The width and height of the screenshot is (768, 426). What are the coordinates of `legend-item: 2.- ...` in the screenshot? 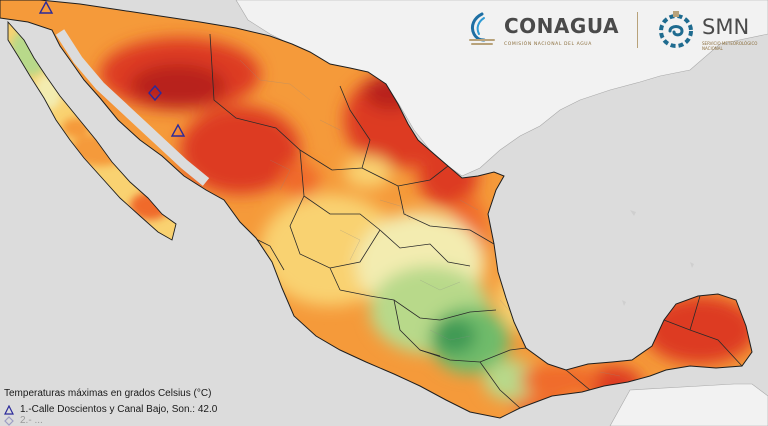 It's located at (110, 420).